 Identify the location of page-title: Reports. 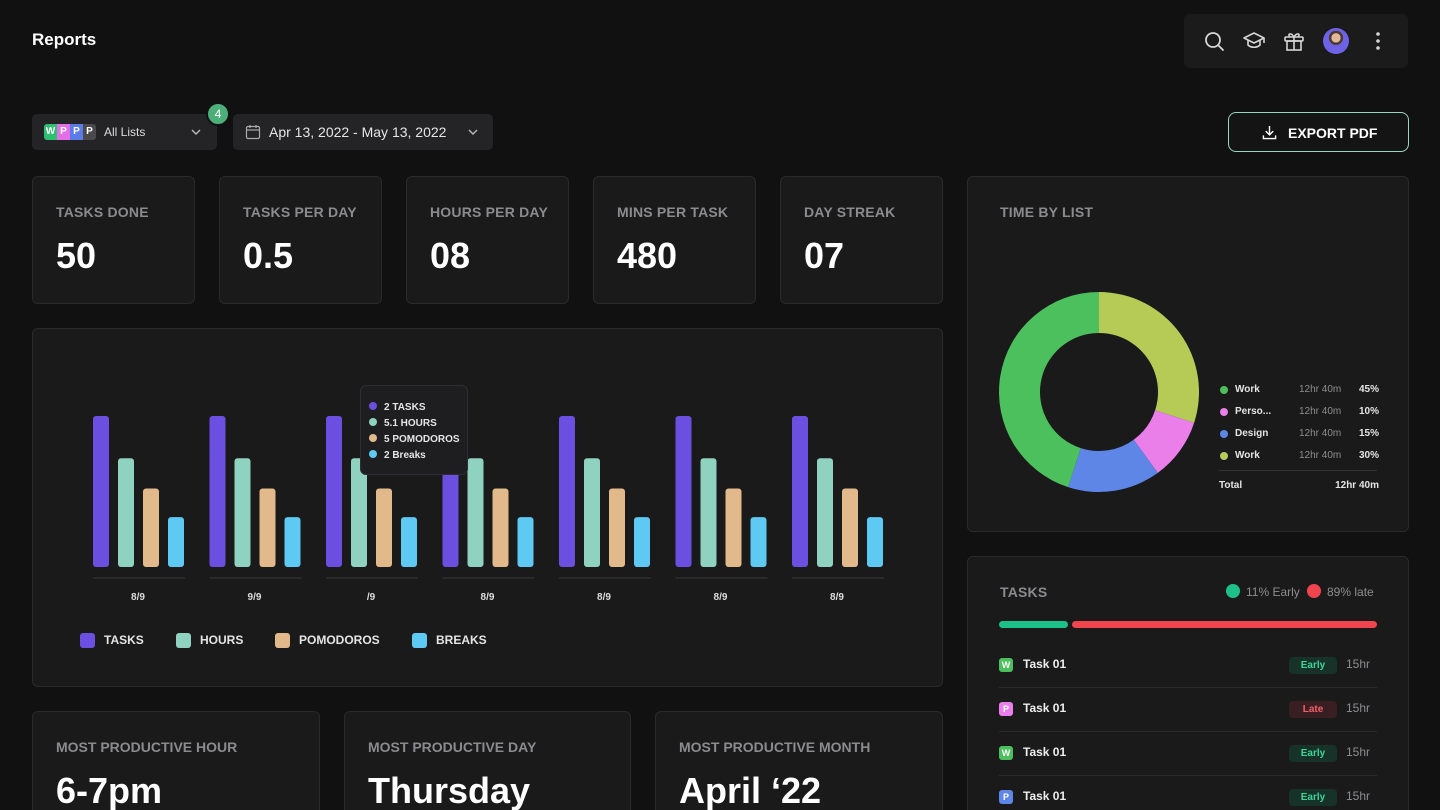
(64, 39).